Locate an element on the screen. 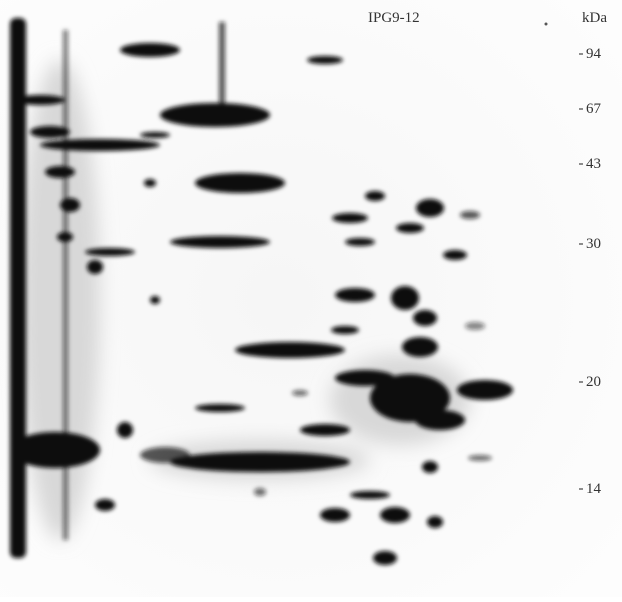 This screenshot has height=602, width=622. marker-ladder: 94 67 43 30 20 14 is located at coordinates (590, 271).